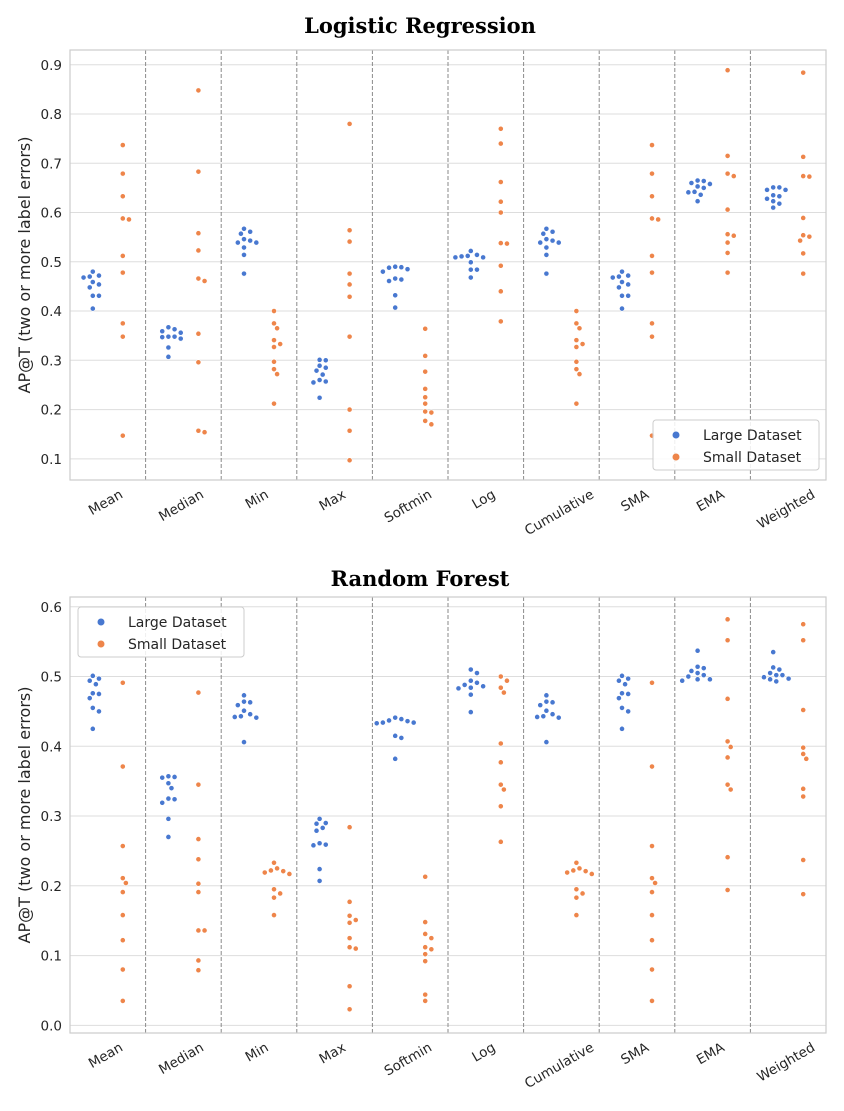 This screenshot has height=1111, width=844. What do you see at coordinates (51, 608) in the screenshot?
I see `y-tick-label: 0.6` at bounding box center [51, 608].